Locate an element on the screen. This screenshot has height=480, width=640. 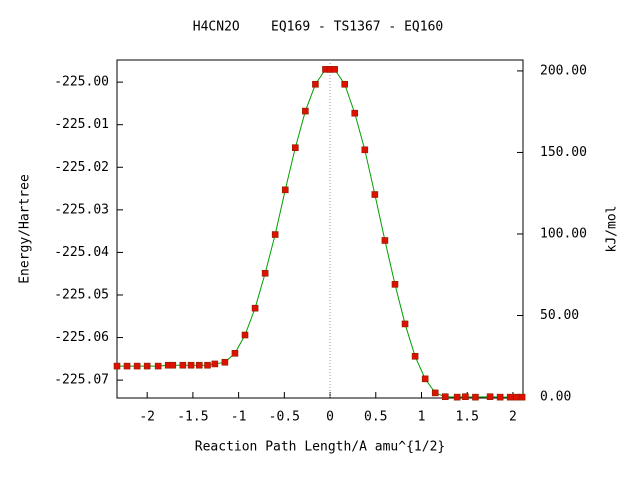
y-tick-label: -225.04 is located at coordinates (81, 252).